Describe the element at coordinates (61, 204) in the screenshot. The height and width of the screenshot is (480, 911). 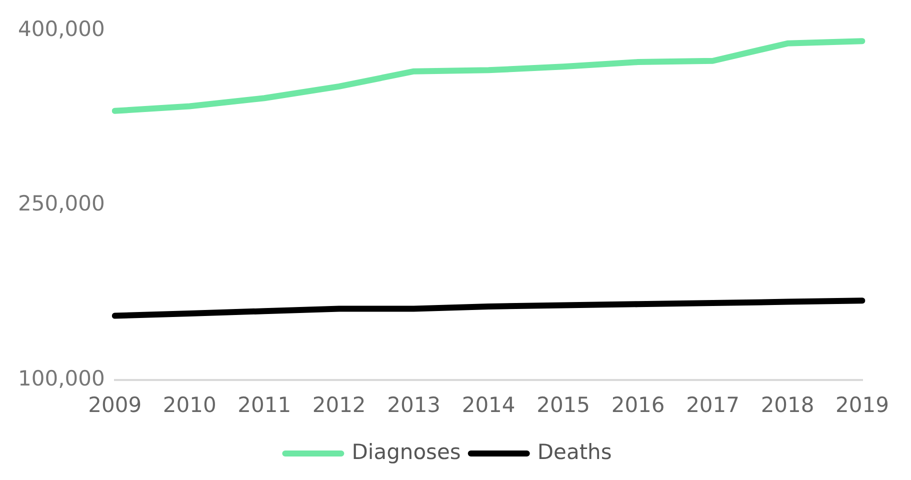
I see `y-tick-label: 250,000` at that location.